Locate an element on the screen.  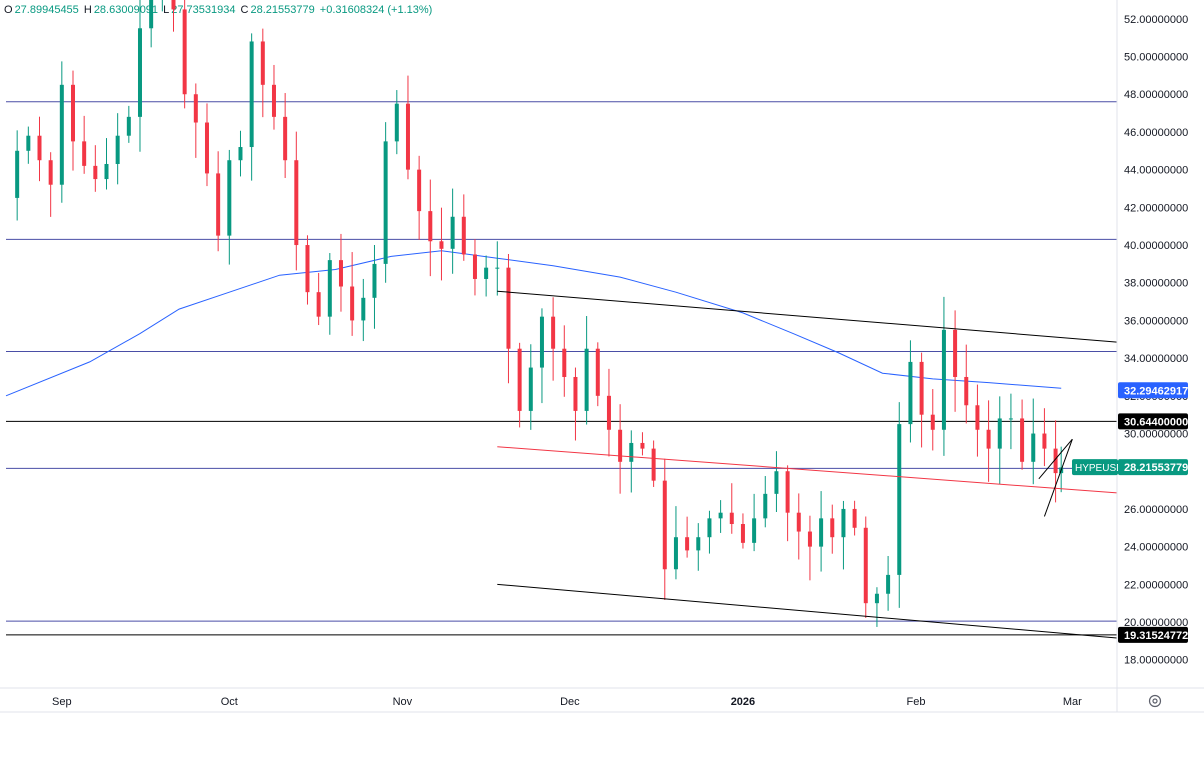
price-tick-label: 20.00000000 is located at coordinates (1156, 623).